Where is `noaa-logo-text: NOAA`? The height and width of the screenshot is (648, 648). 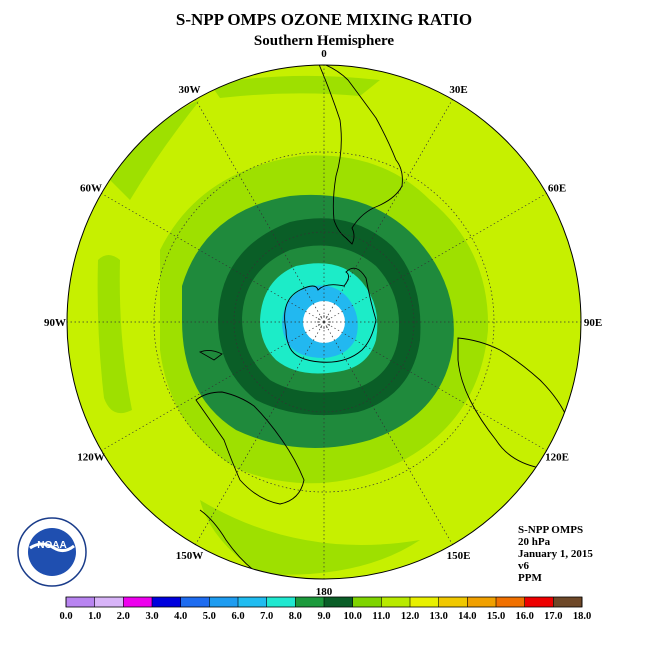
noaa-logo-text: NOAA is located at coordinates (51, 545).